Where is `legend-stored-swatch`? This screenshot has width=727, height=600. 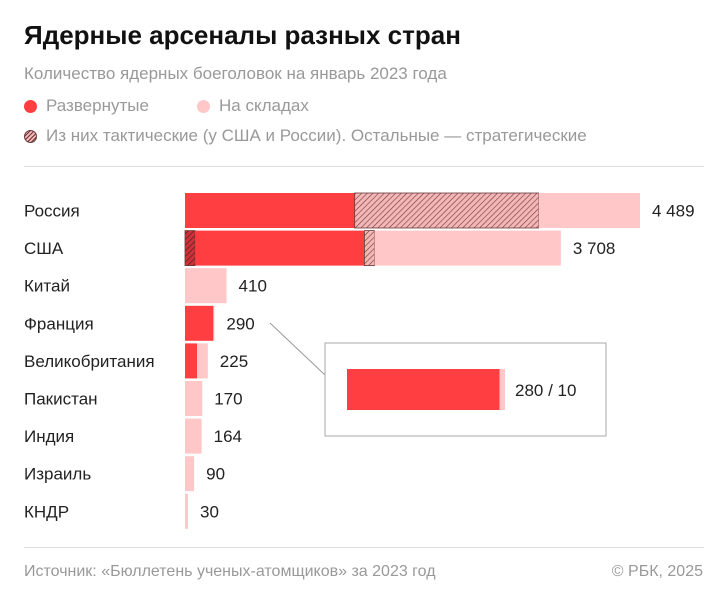 legend-stored-swatch is located at coordinates (203, 106).